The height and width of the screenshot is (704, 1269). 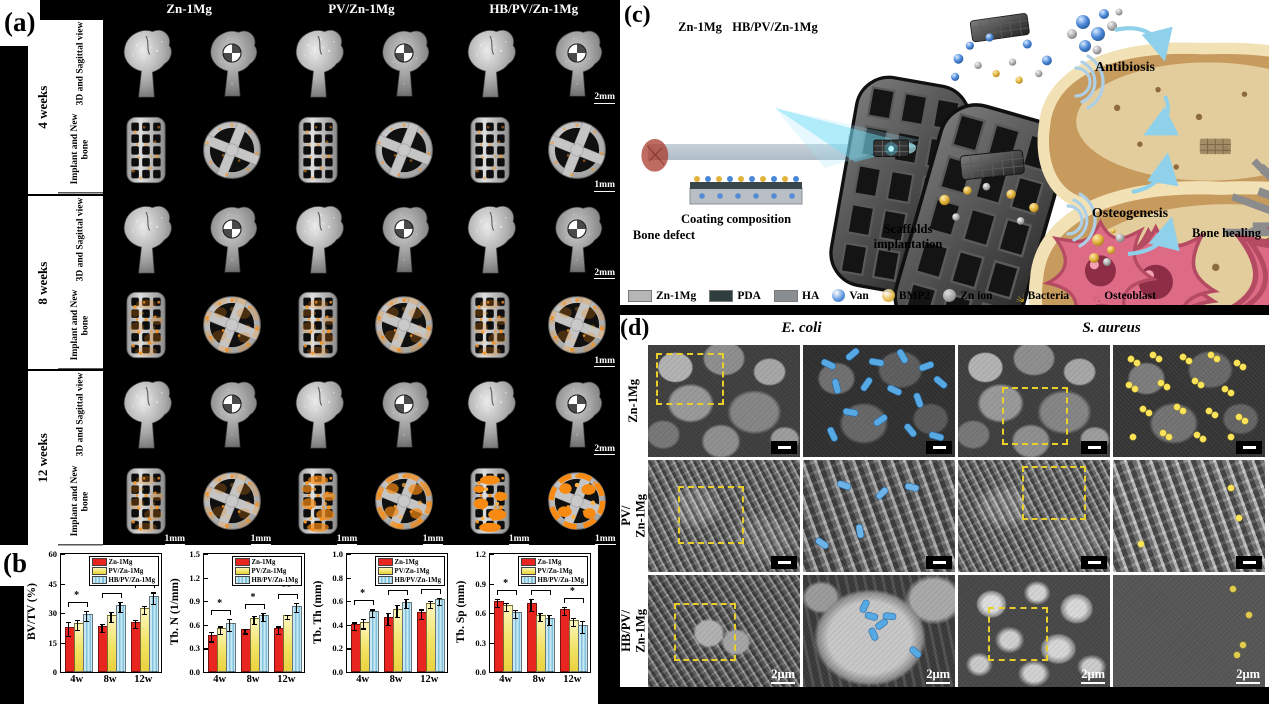 What do you see at coordinates (297, 638) in the screenshot?
I see `bar-HB/PV/Zn-1Mg` at bounding box center [297, 638].